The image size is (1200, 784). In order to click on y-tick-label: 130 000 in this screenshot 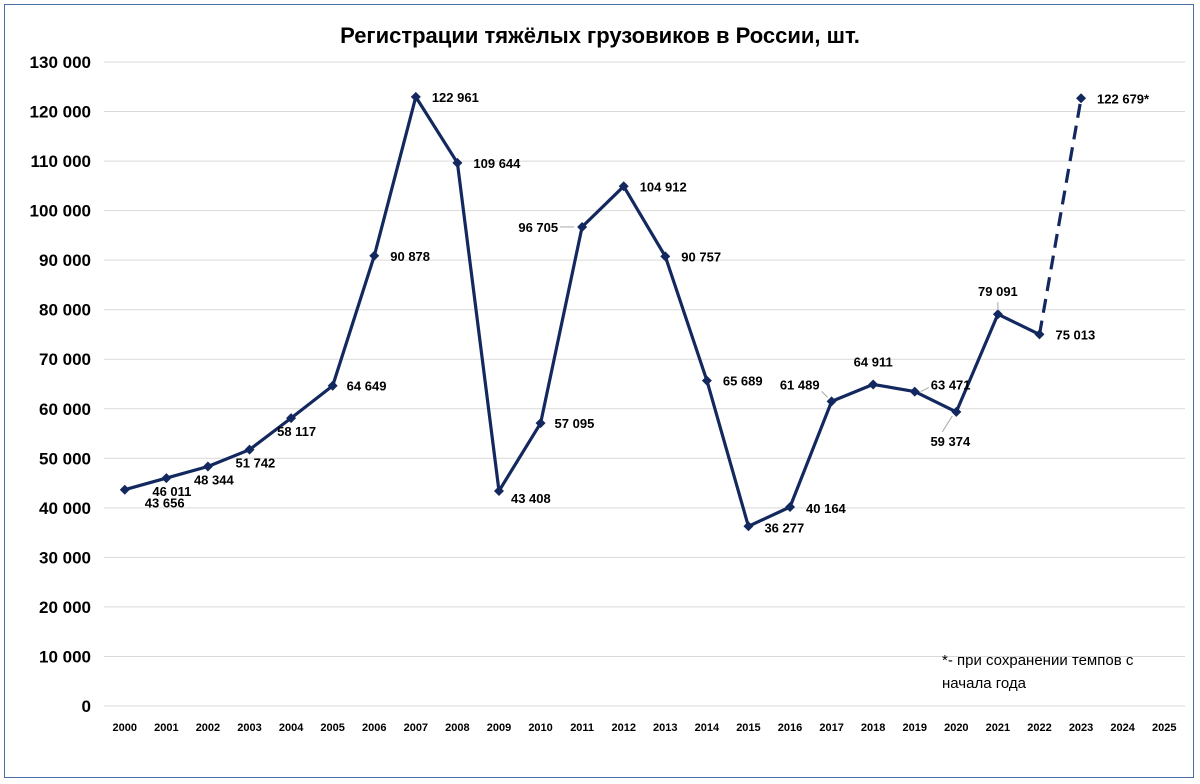, I will do `click(60, 62)`.